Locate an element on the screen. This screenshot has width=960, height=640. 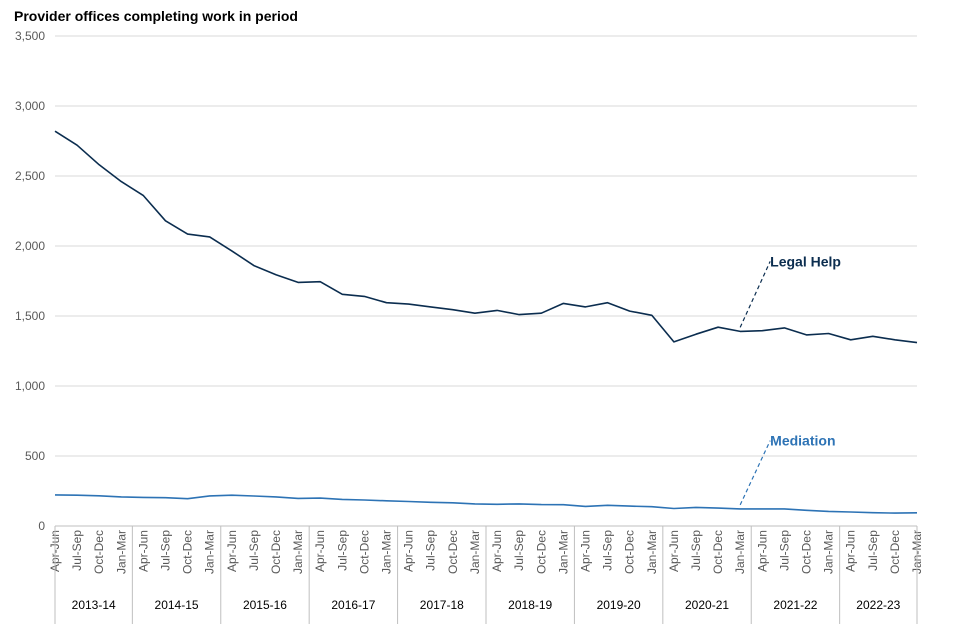
year-group-label: 2016-17 is located at coordinates (353, 605).